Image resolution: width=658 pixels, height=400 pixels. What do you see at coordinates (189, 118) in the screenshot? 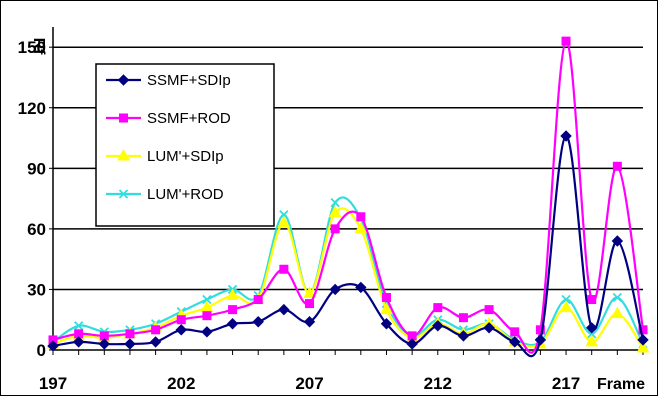
I see `legend-label: SSMF+ROD` at bounding box center [189, 118].